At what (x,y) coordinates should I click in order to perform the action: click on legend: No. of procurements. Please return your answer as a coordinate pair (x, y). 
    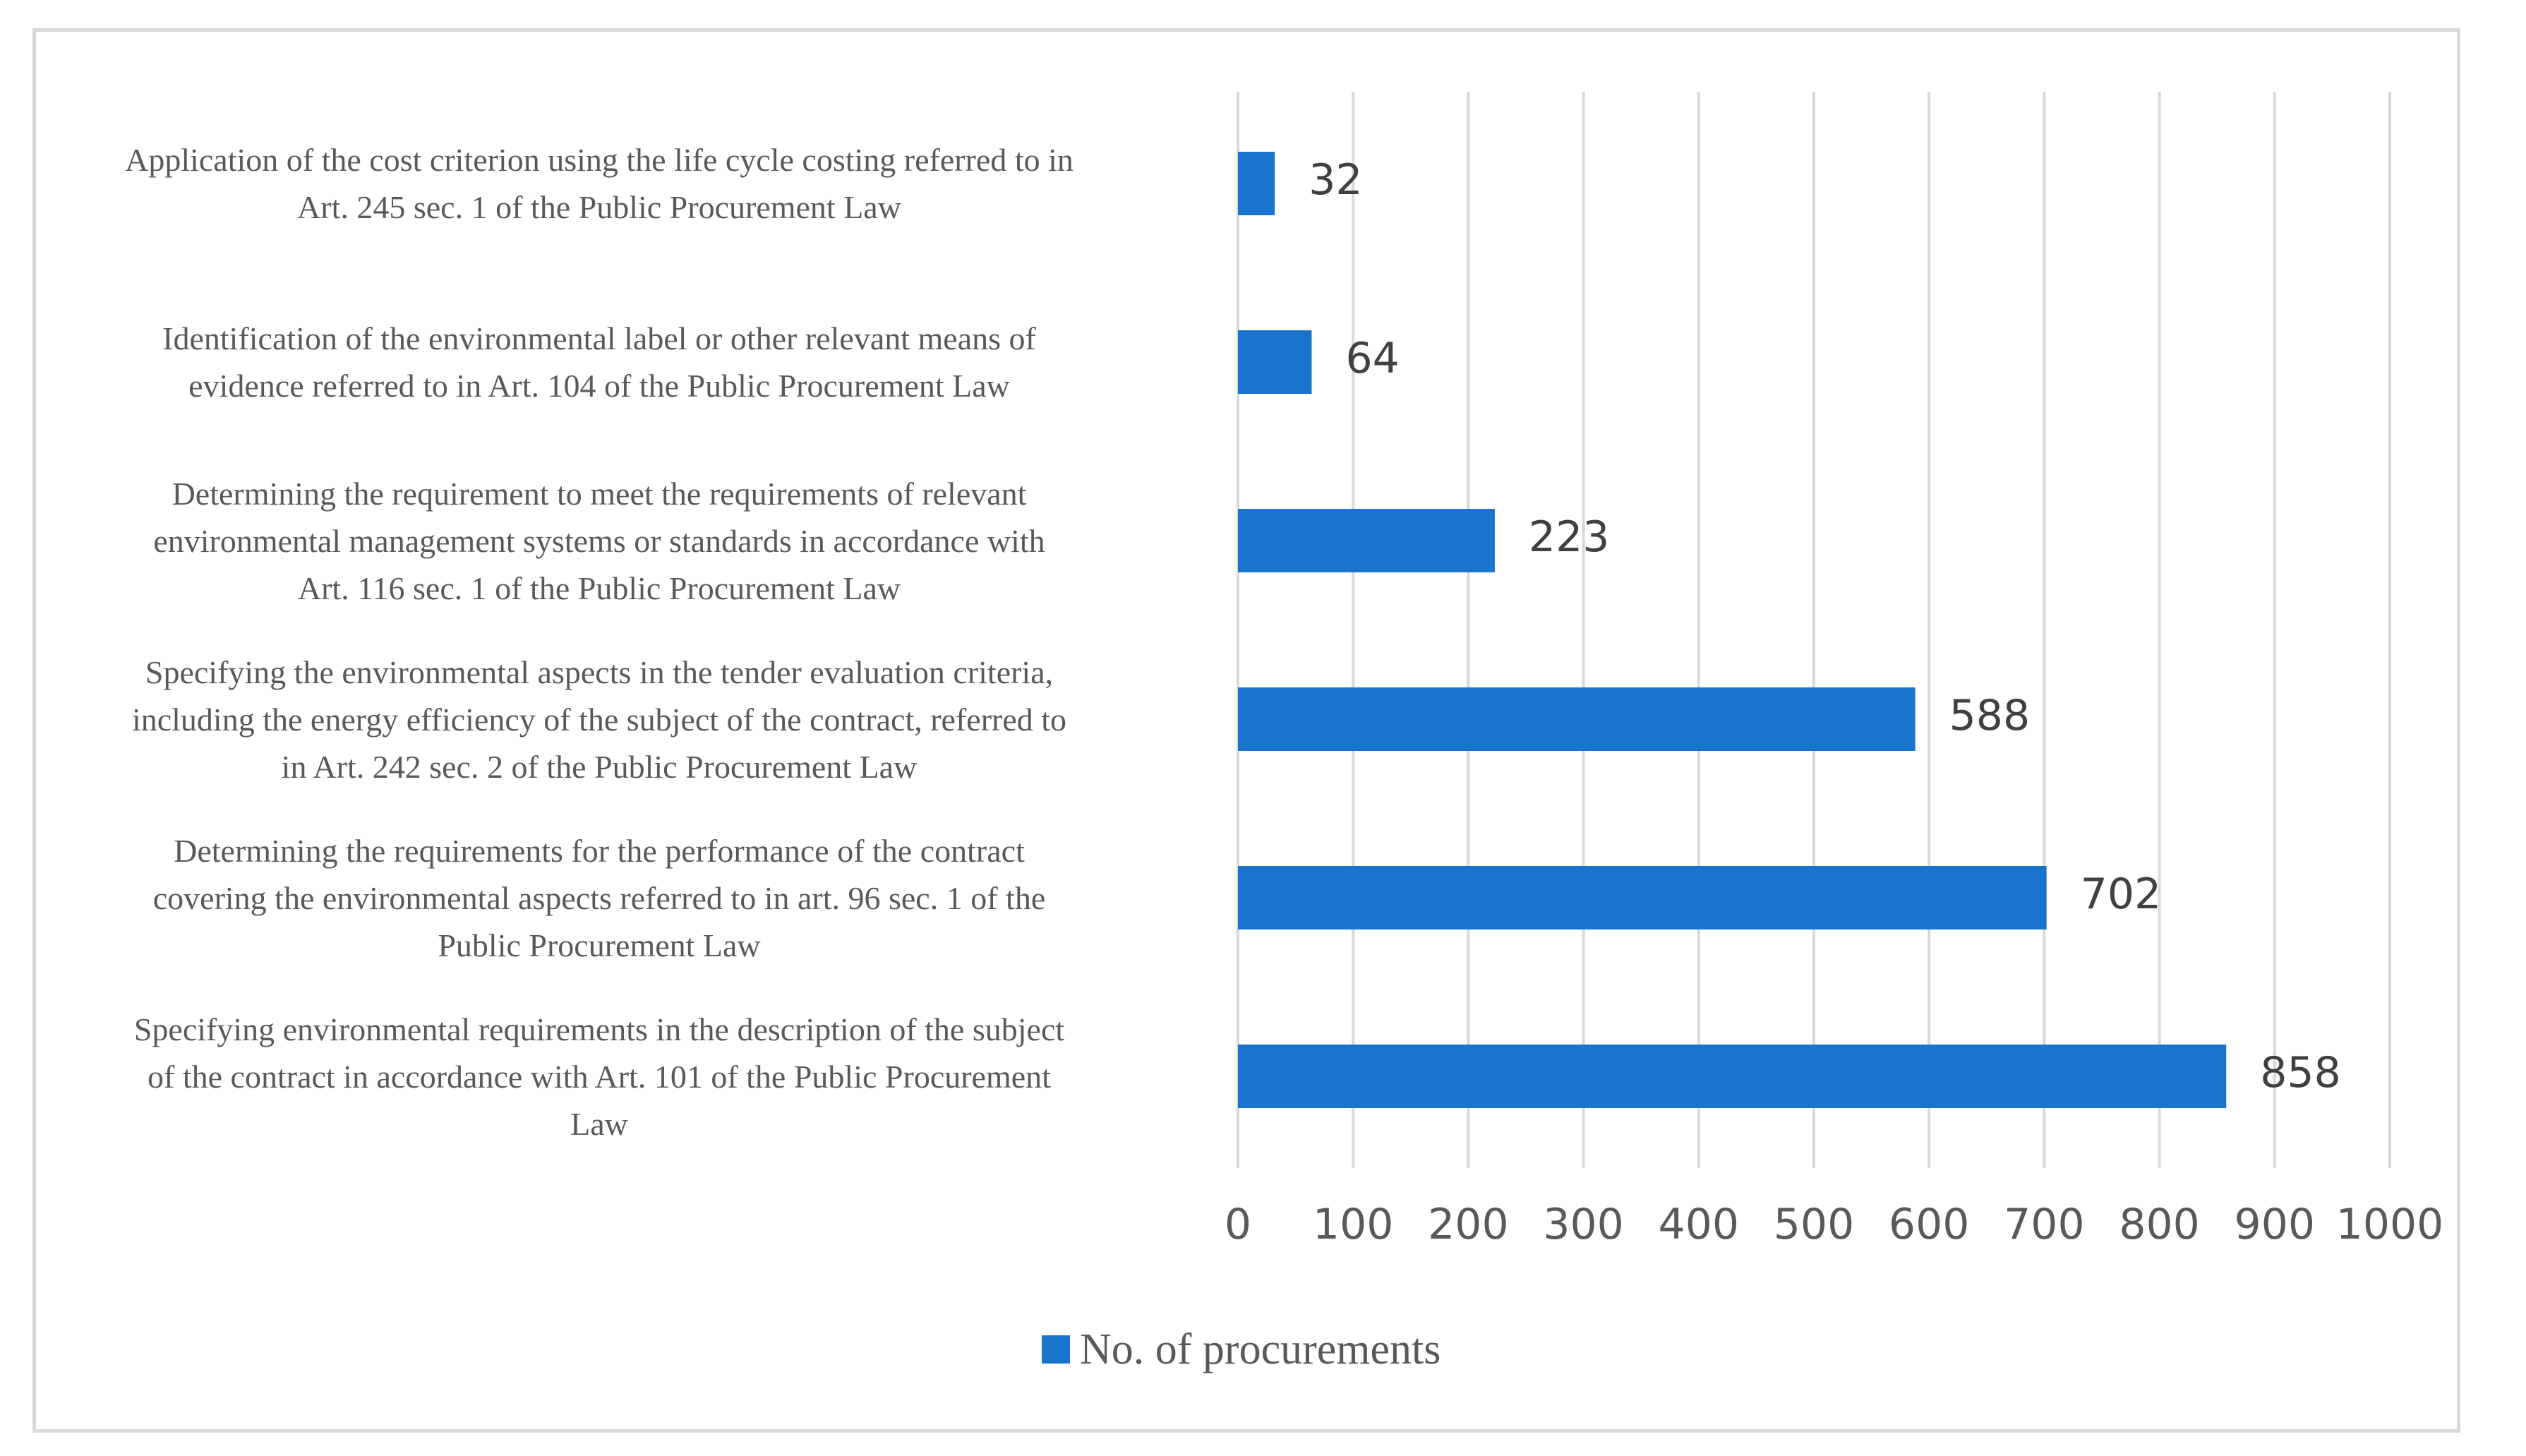
    Looking at the image, I should click on (1241, 1349).